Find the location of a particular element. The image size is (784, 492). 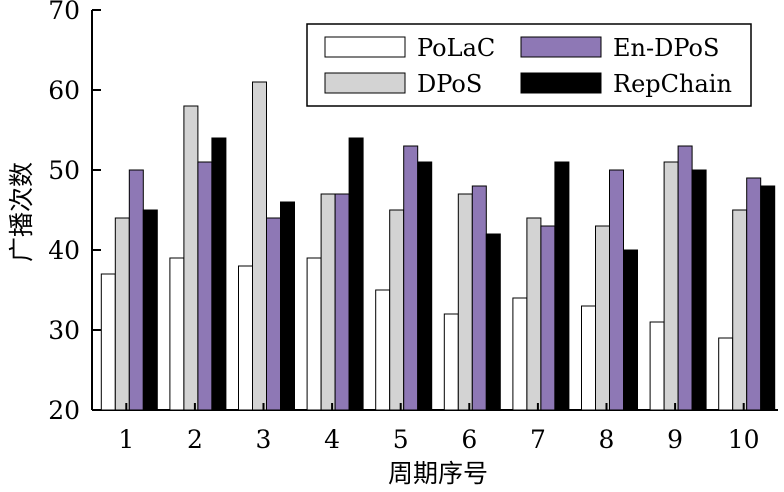

x-tick-label: 2 is located at coordinates (195, 439).